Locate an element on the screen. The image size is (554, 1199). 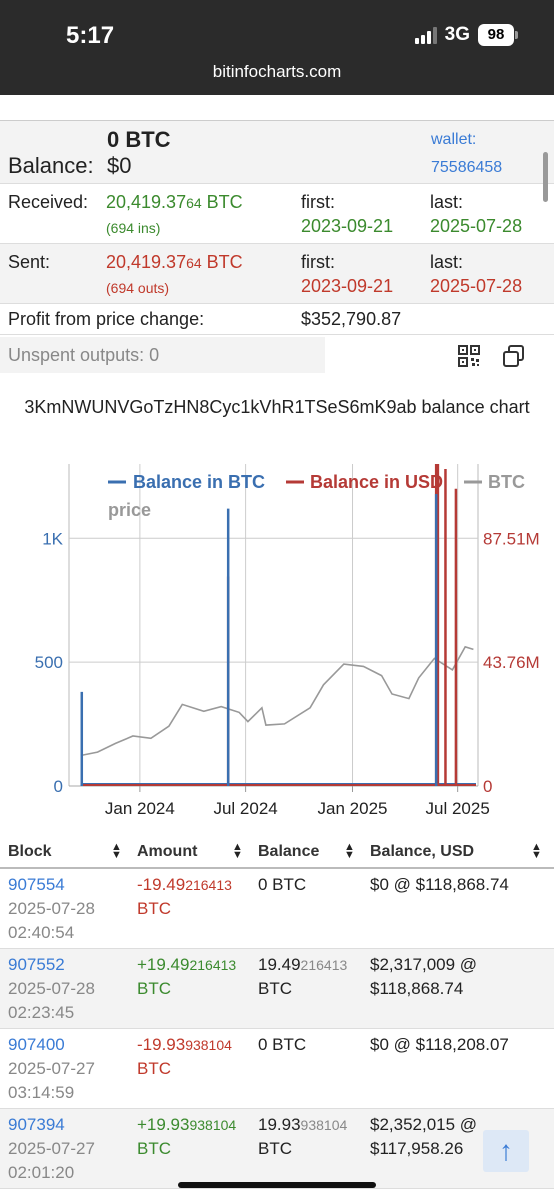
profit-value: $352,790.87 is located at coordinates (351, 319).